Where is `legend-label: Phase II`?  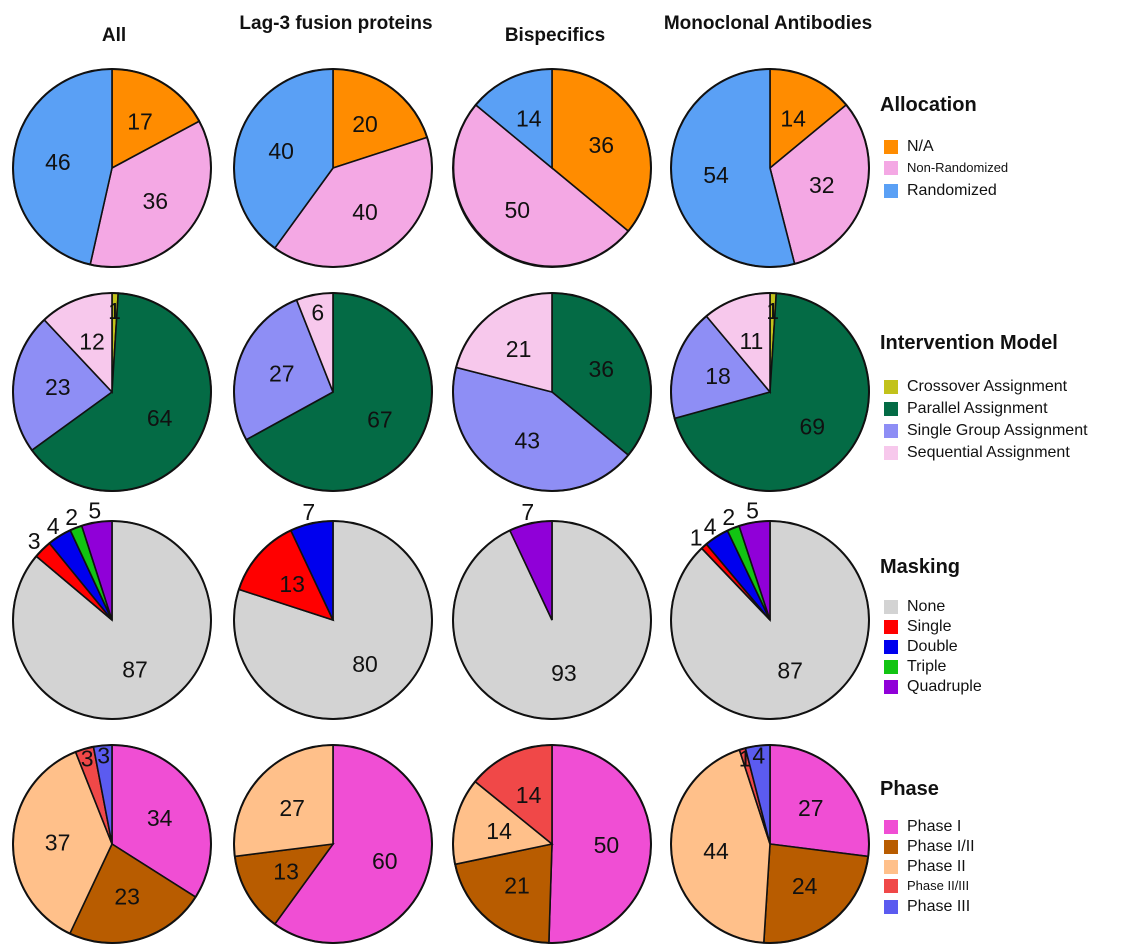
legend-label: Phase II is located at coordinates (936, 866).